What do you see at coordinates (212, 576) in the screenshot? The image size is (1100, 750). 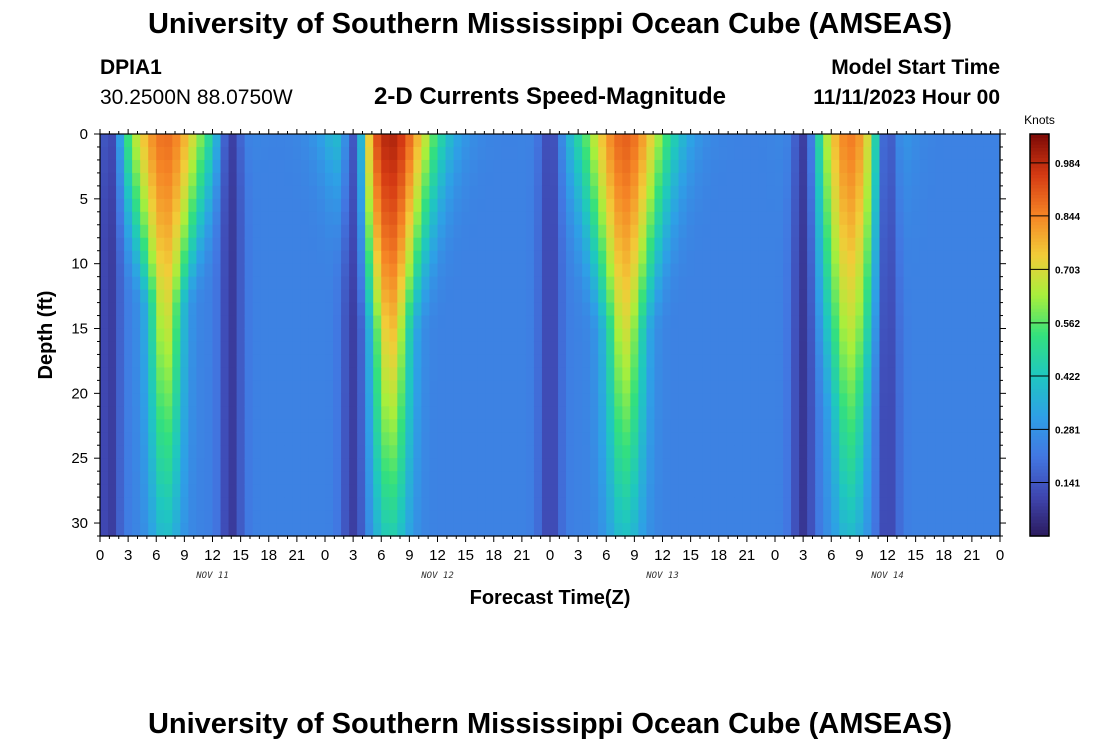 I see `x-day-label: NOV 11` at bounding box center [212, 576].